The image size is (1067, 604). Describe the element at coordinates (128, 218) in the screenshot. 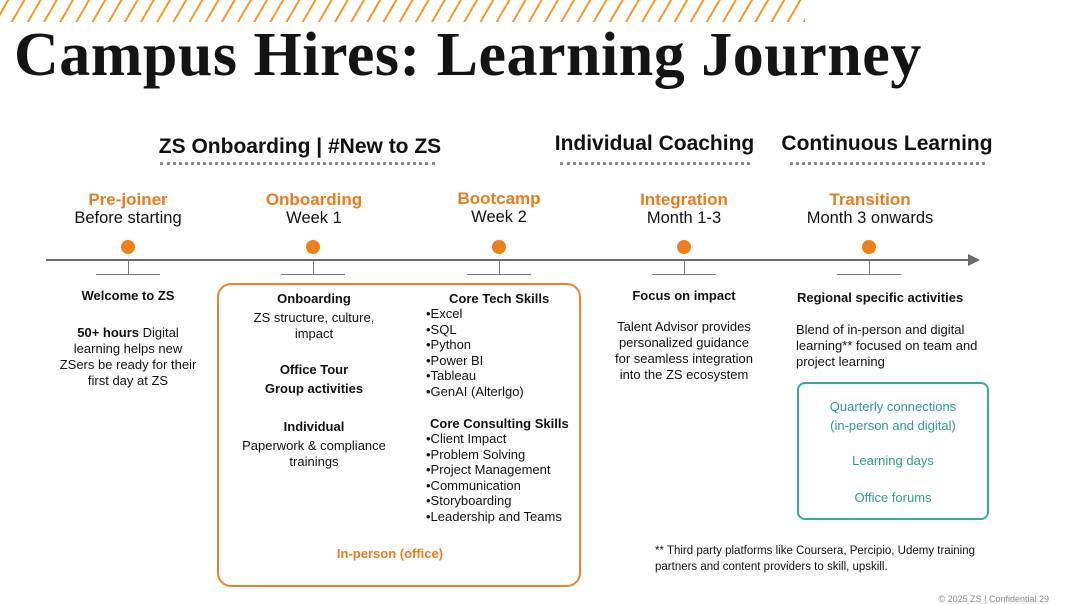

I see `phase-time: Before starting` at that location.